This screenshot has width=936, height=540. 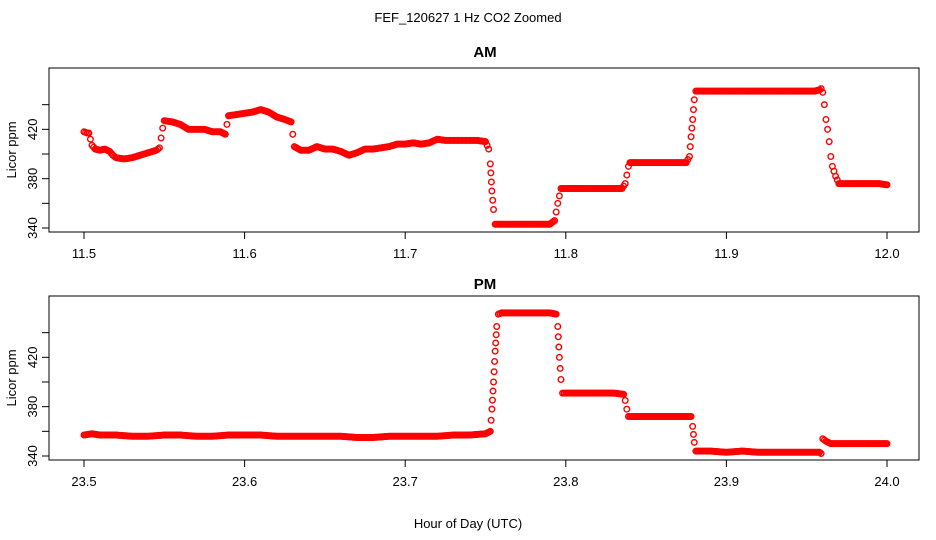 I want to click on pm-panel-title: PM, so click(x=485, y=284).